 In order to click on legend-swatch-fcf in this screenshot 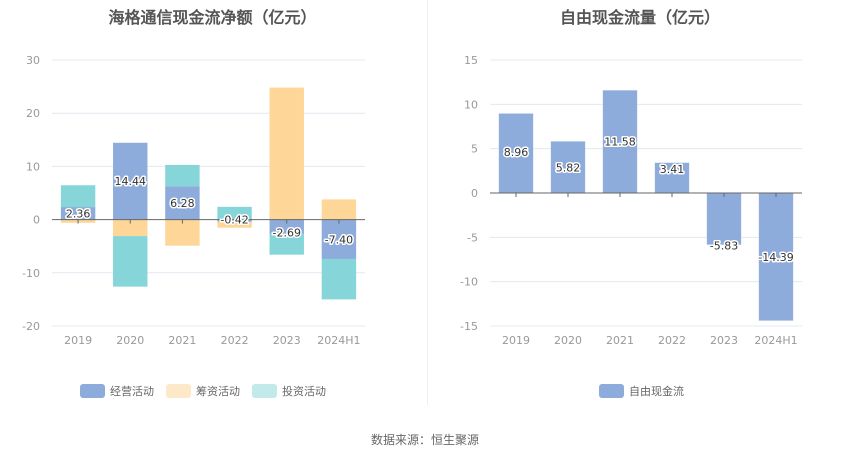, I will do `click(611, 391)`.